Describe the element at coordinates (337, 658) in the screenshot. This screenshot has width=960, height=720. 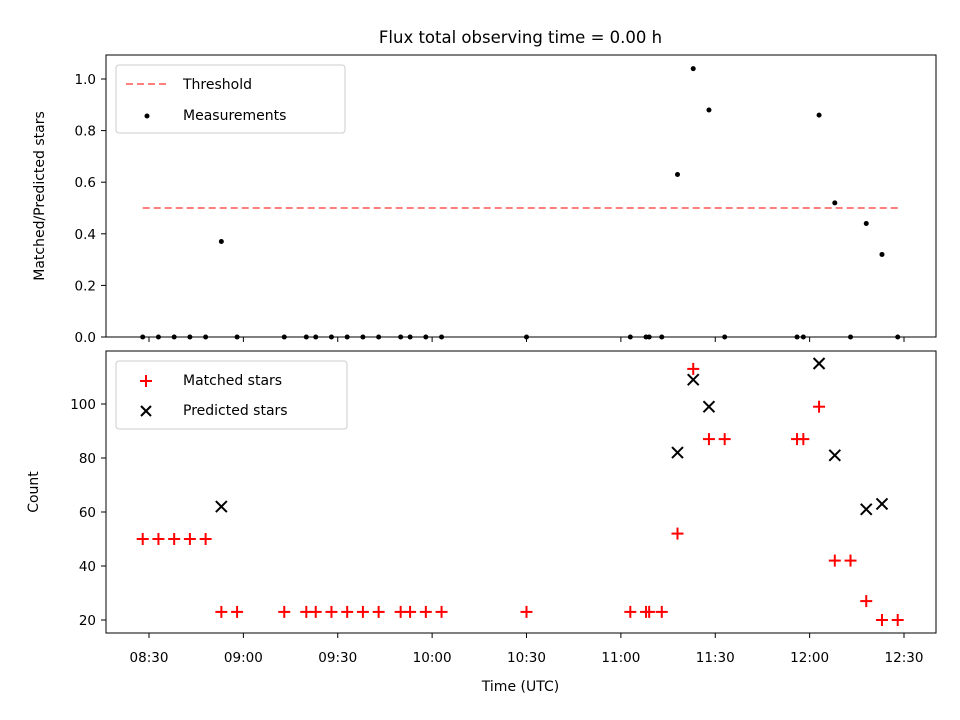
I see `bottom-x-tick-label: 09:30` at that location.